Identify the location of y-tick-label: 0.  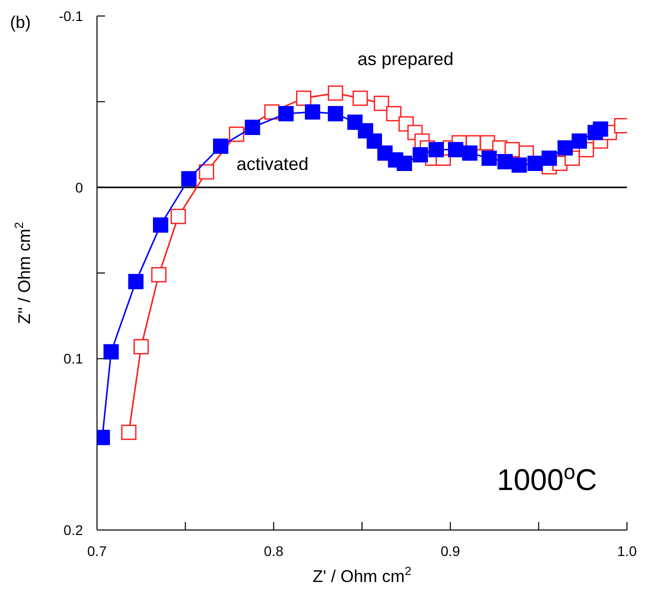
(79, 187).